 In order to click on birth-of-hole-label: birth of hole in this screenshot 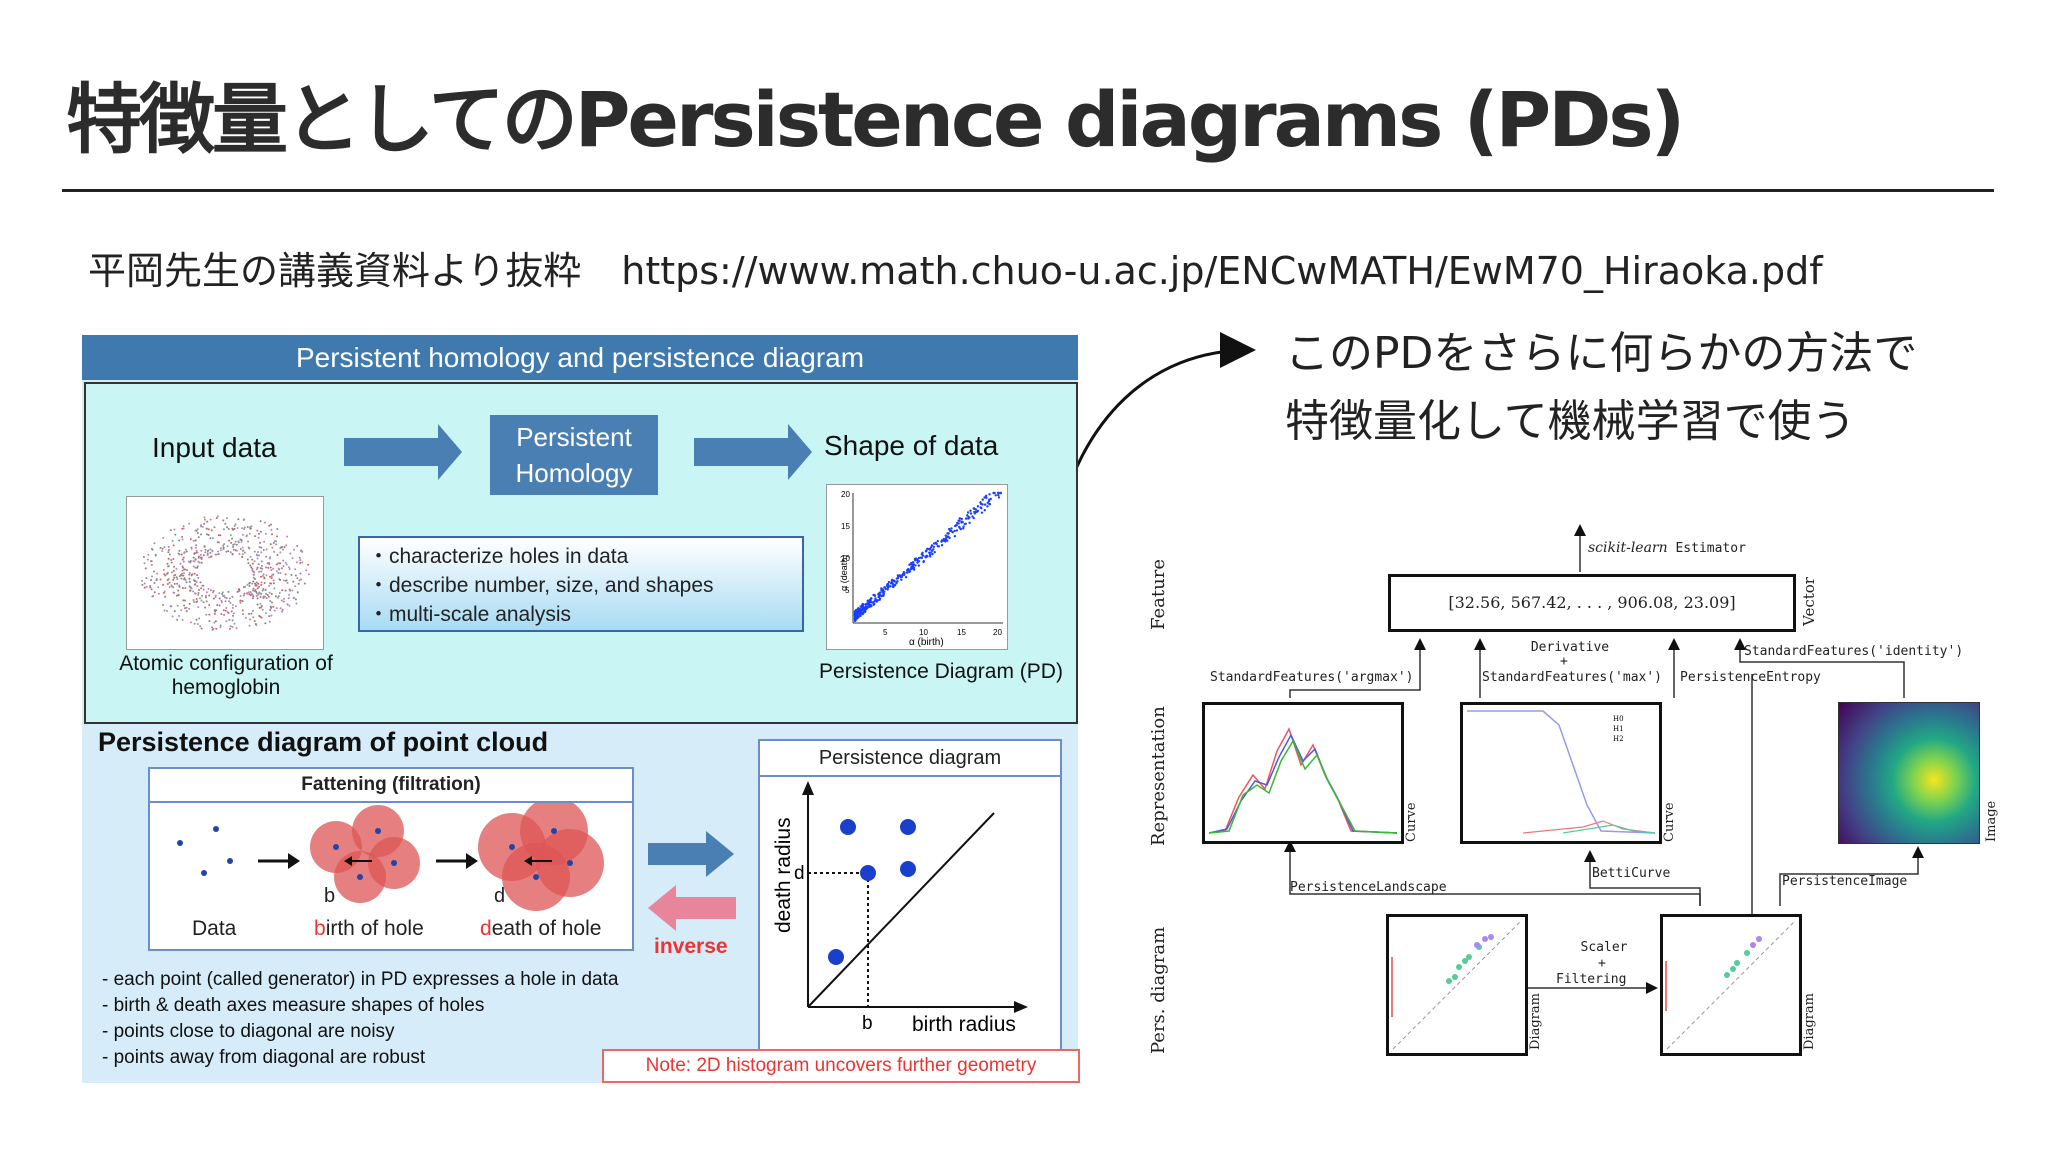, I will do `click(369, 929)`.